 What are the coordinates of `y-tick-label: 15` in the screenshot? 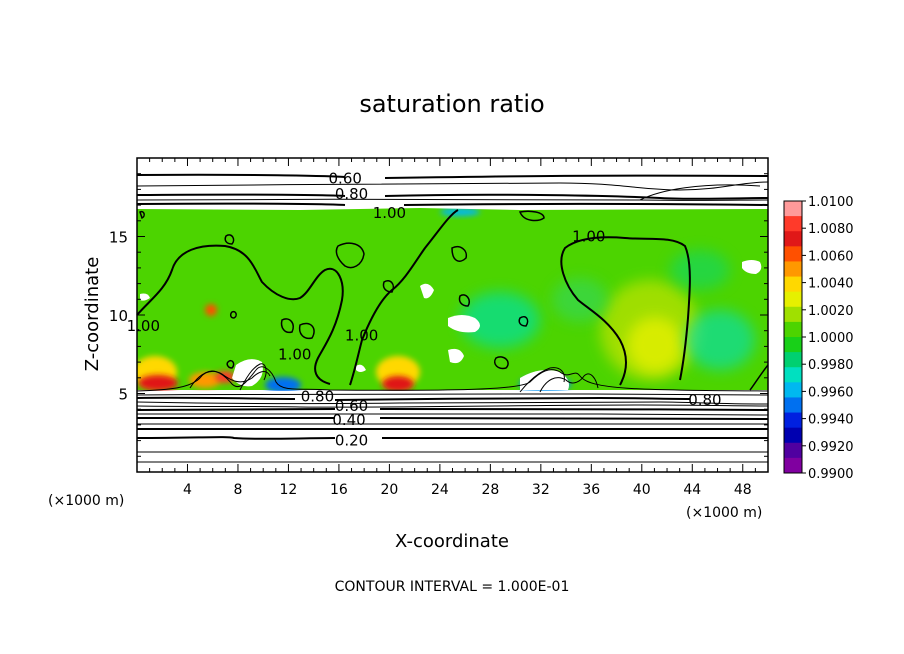 It's located at (118, 238).